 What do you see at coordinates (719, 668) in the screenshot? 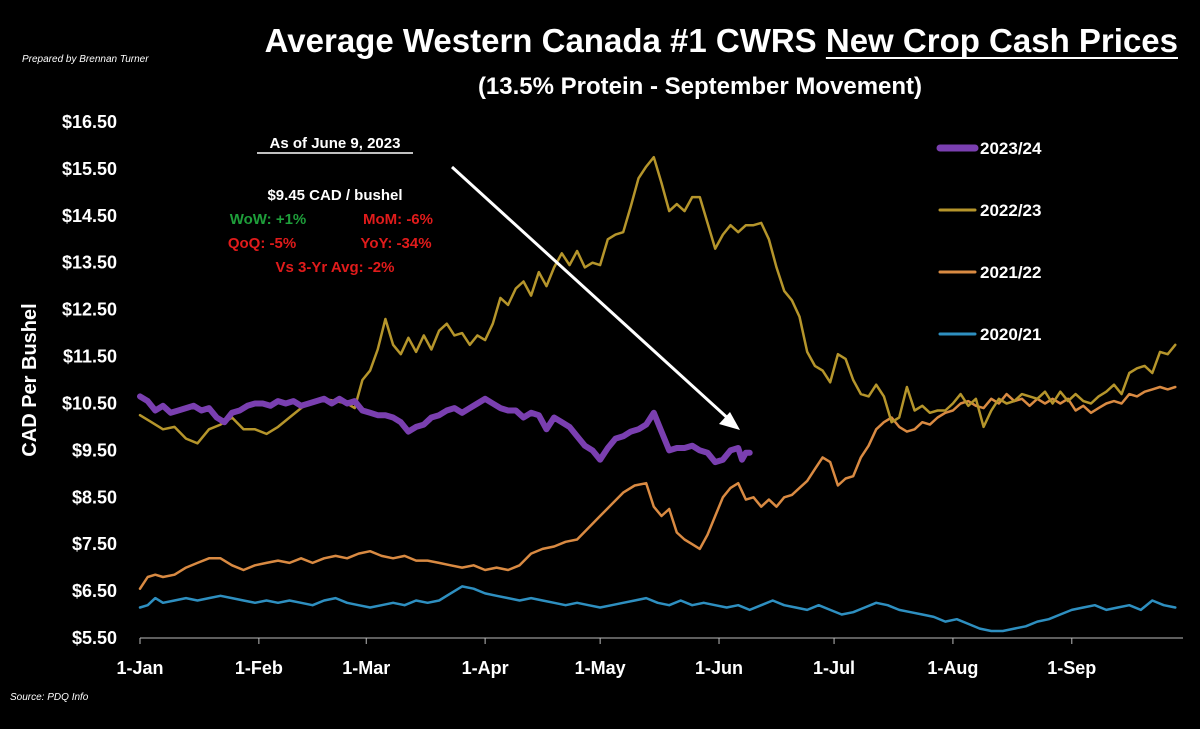
I see `x-tick-label: 1-Jun` at bounding box center [719, 668].